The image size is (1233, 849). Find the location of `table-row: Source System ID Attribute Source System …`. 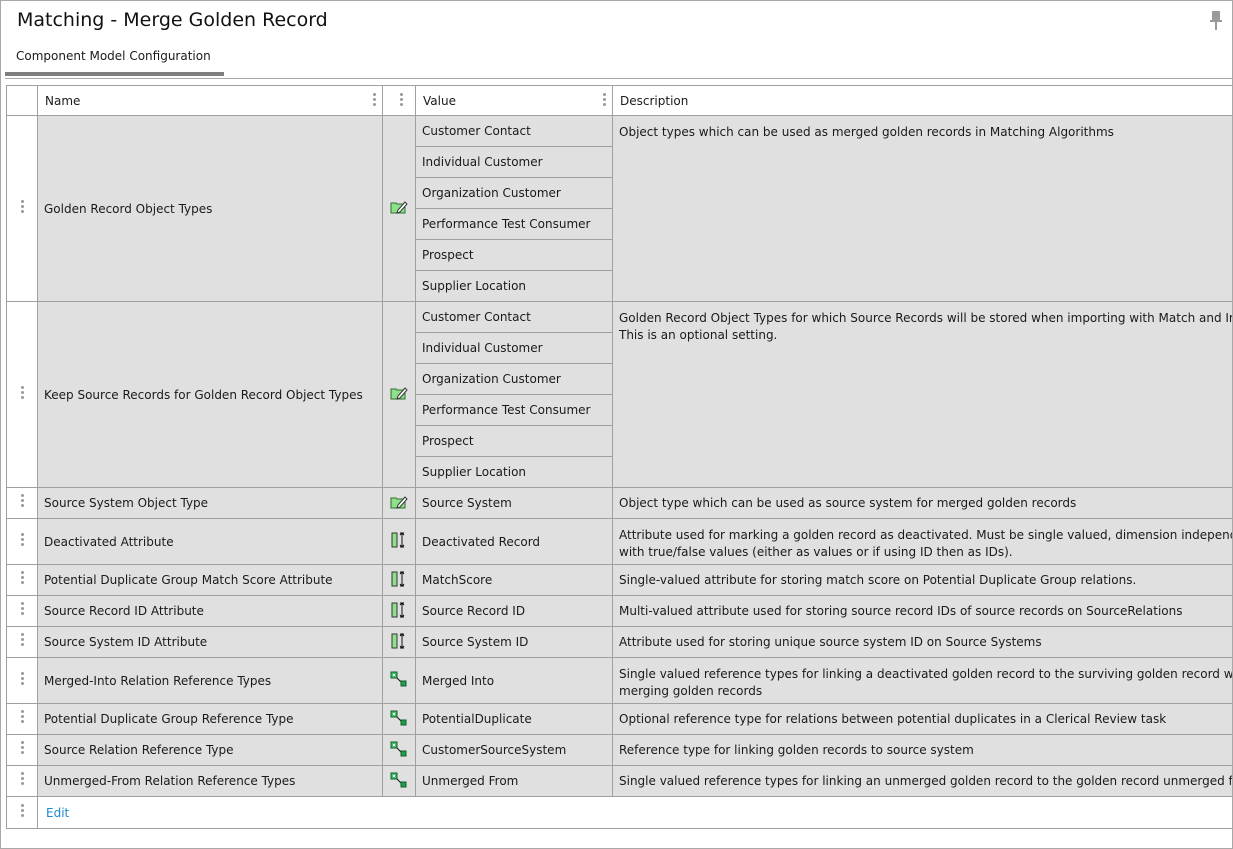

table-row: Source System ID Attribute Source System … is located at coordinates (619, 642).